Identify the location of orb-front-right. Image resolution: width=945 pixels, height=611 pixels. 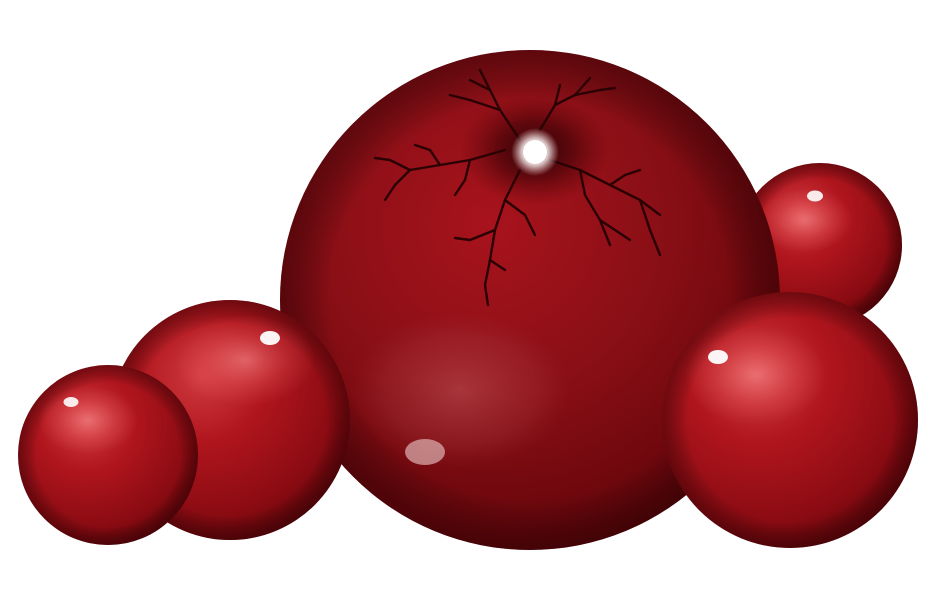
(790, 420).